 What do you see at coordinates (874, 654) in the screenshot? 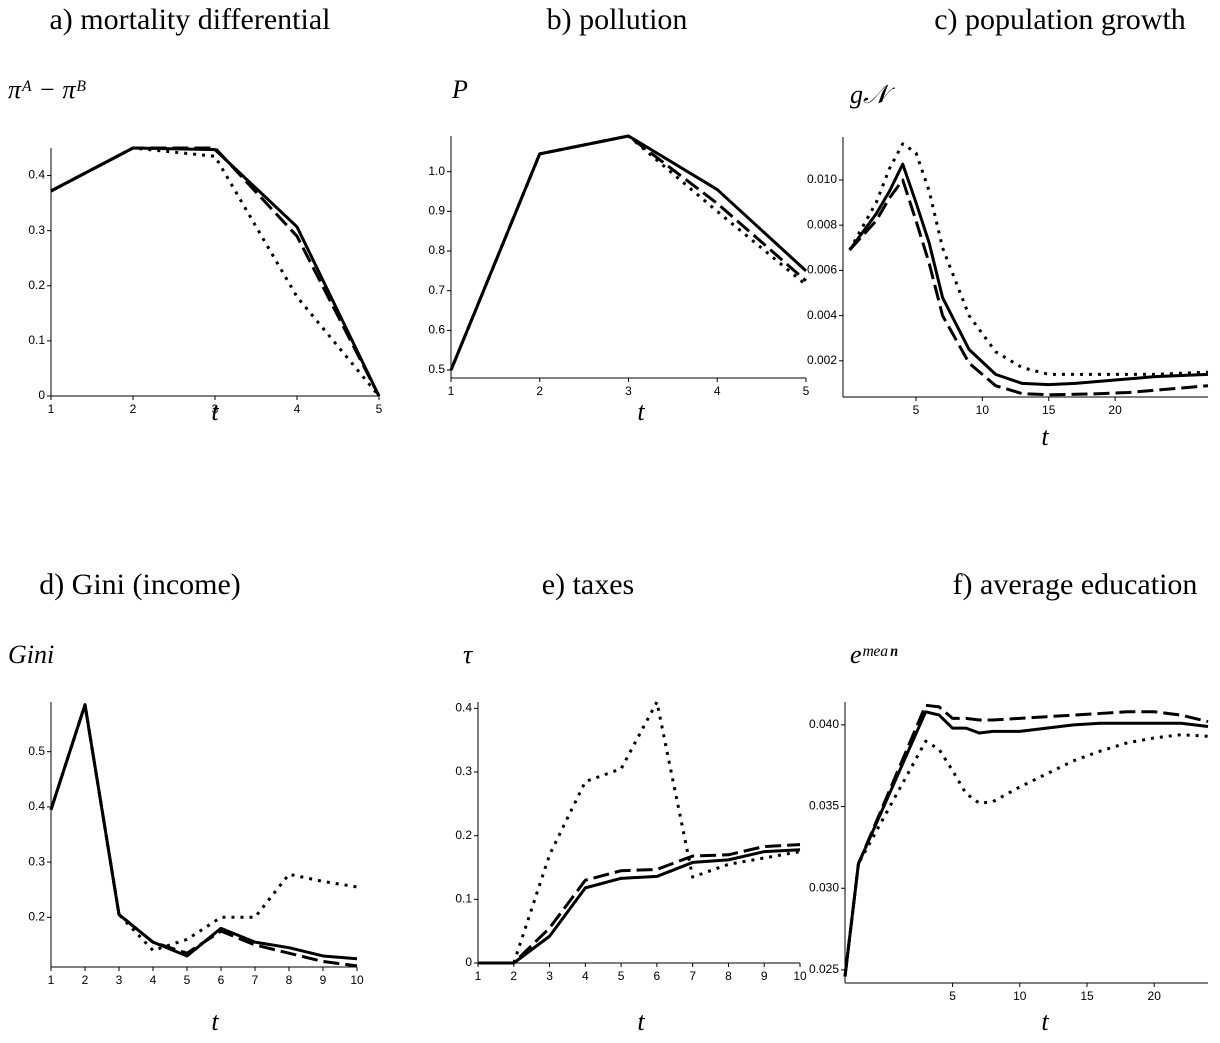
I see `y-axis-label: eᵐᵉᵃⁿ` at bounding box center [874, 654].